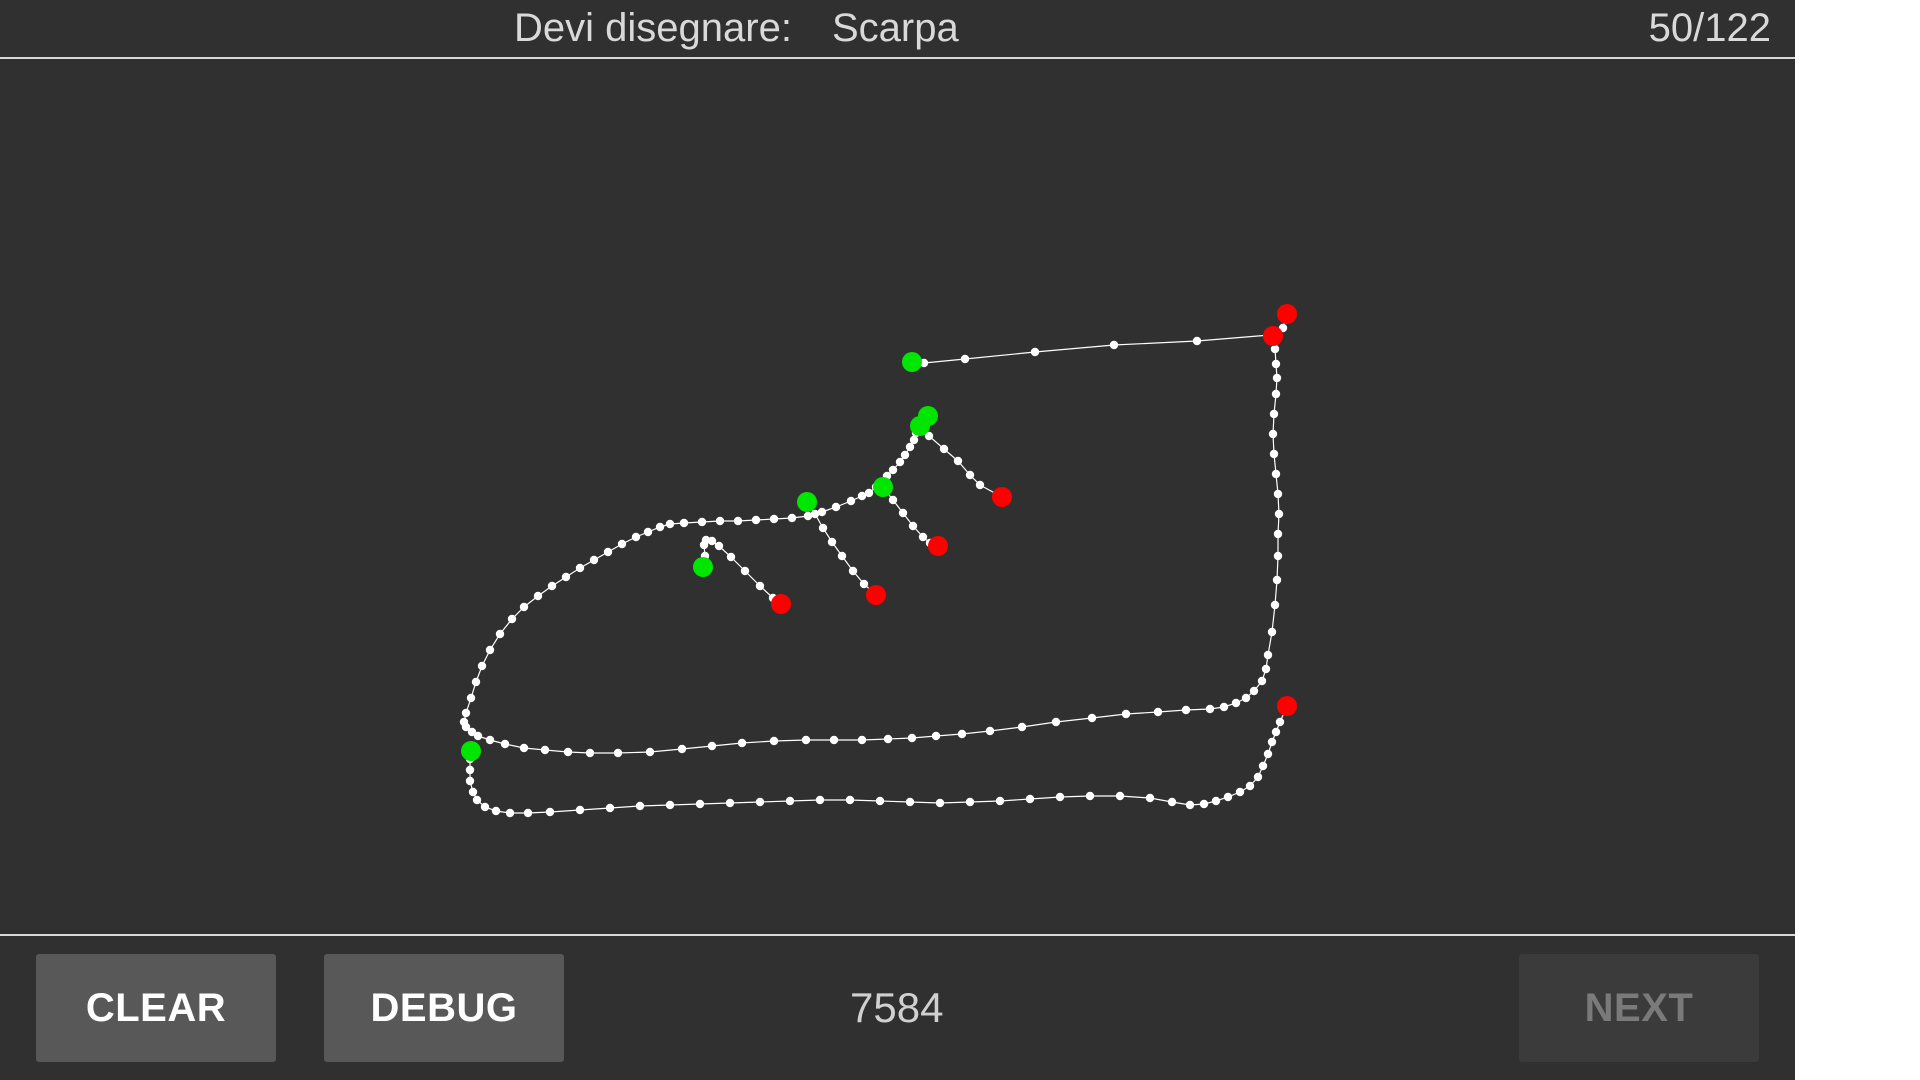  I want to click on debug-button: DEBUG, so click(444, 1008).